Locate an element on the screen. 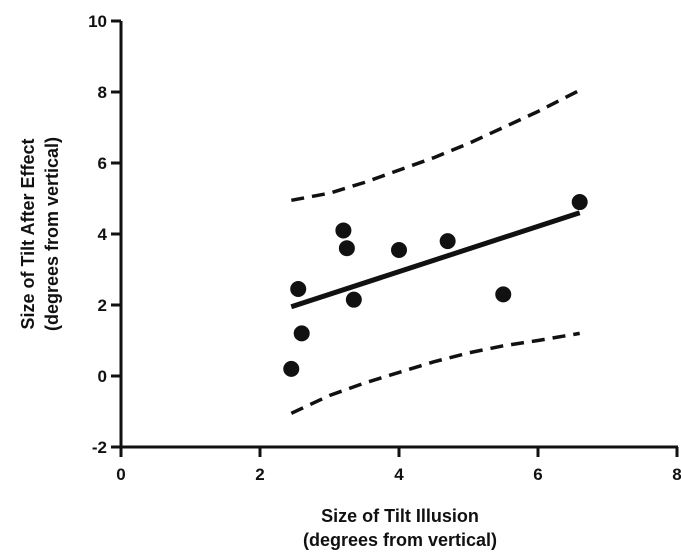  y-tick-label: 10 is located at coordinates (97, 21).